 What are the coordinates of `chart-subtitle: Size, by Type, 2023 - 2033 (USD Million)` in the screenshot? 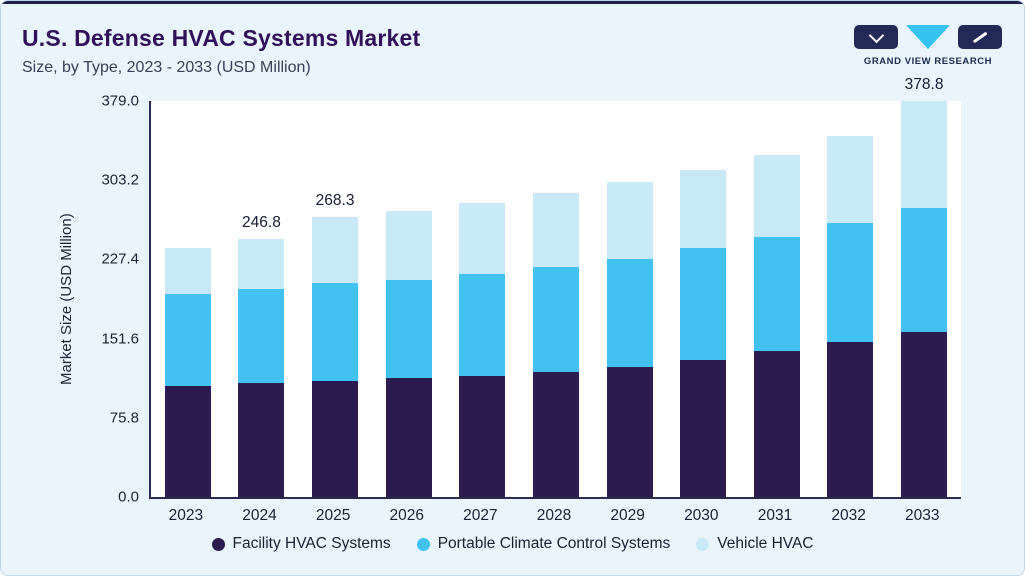 It's located at (166, 67).